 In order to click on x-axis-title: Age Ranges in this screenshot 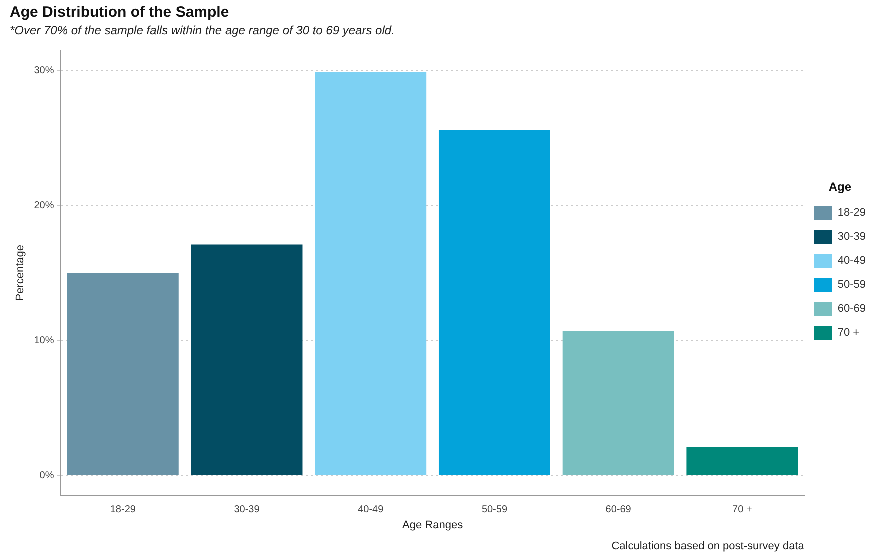, I will do `click(433, 525)`.